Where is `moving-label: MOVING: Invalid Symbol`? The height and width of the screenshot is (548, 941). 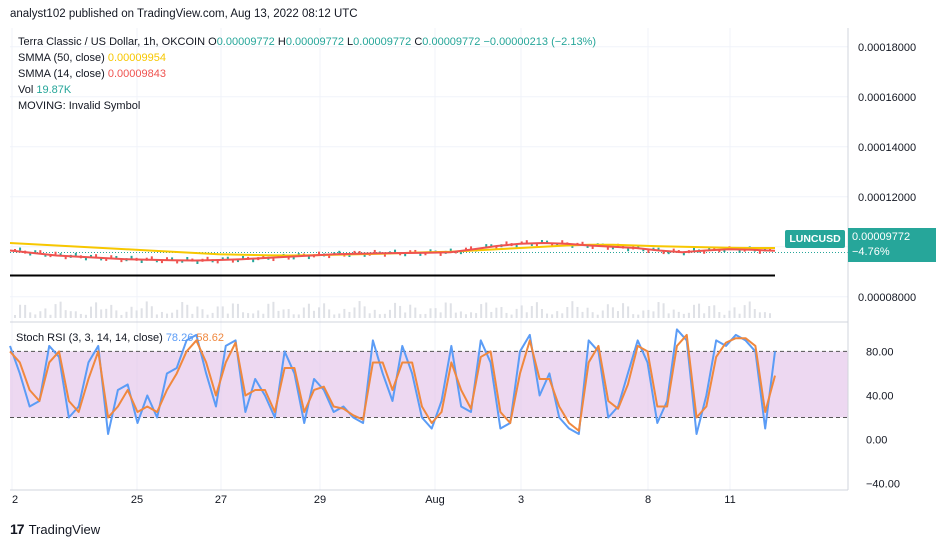
moving-label: MOVING: Invalid Symbol is located at coordinates (79, 106).